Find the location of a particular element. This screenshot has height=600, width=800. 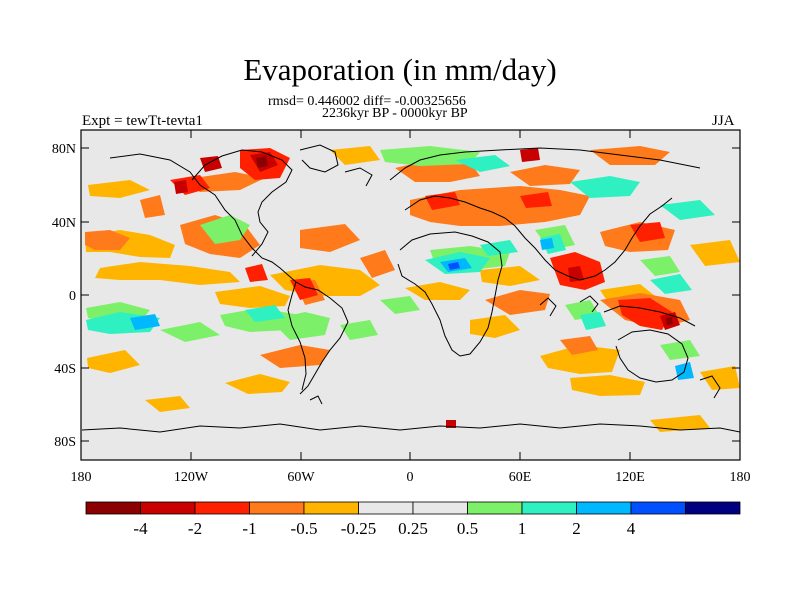

lat-tick-40s: 40S is located at coordinates (65, 369).